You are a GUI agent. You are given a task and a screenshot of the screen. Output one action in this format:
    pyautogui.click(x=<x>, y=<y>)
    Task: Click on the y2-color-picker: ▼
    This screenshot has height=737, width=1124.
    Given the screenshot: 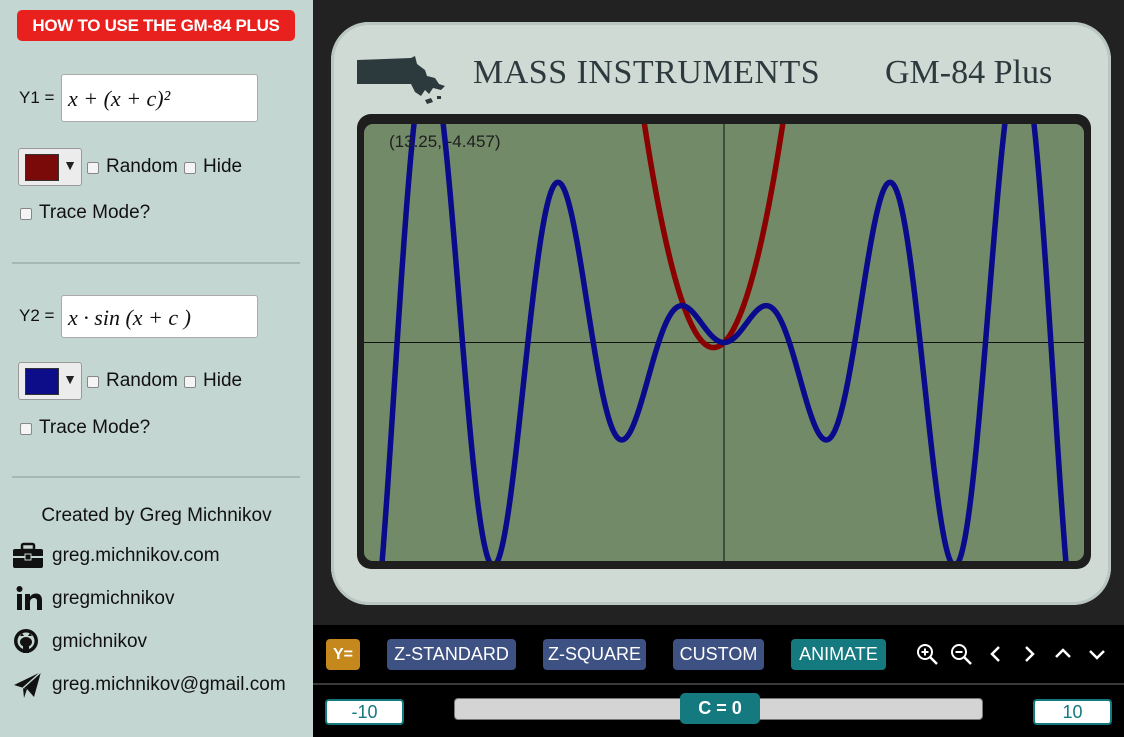 What is the action you would take?
    pyautogui.click(x=50, y=381)
    